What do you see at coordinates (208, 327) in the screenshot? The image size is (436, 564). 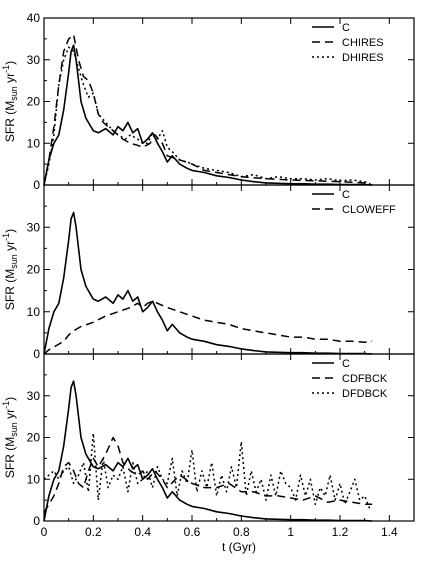 I see `series-line-cloweff` at bounding box center [208, 327].